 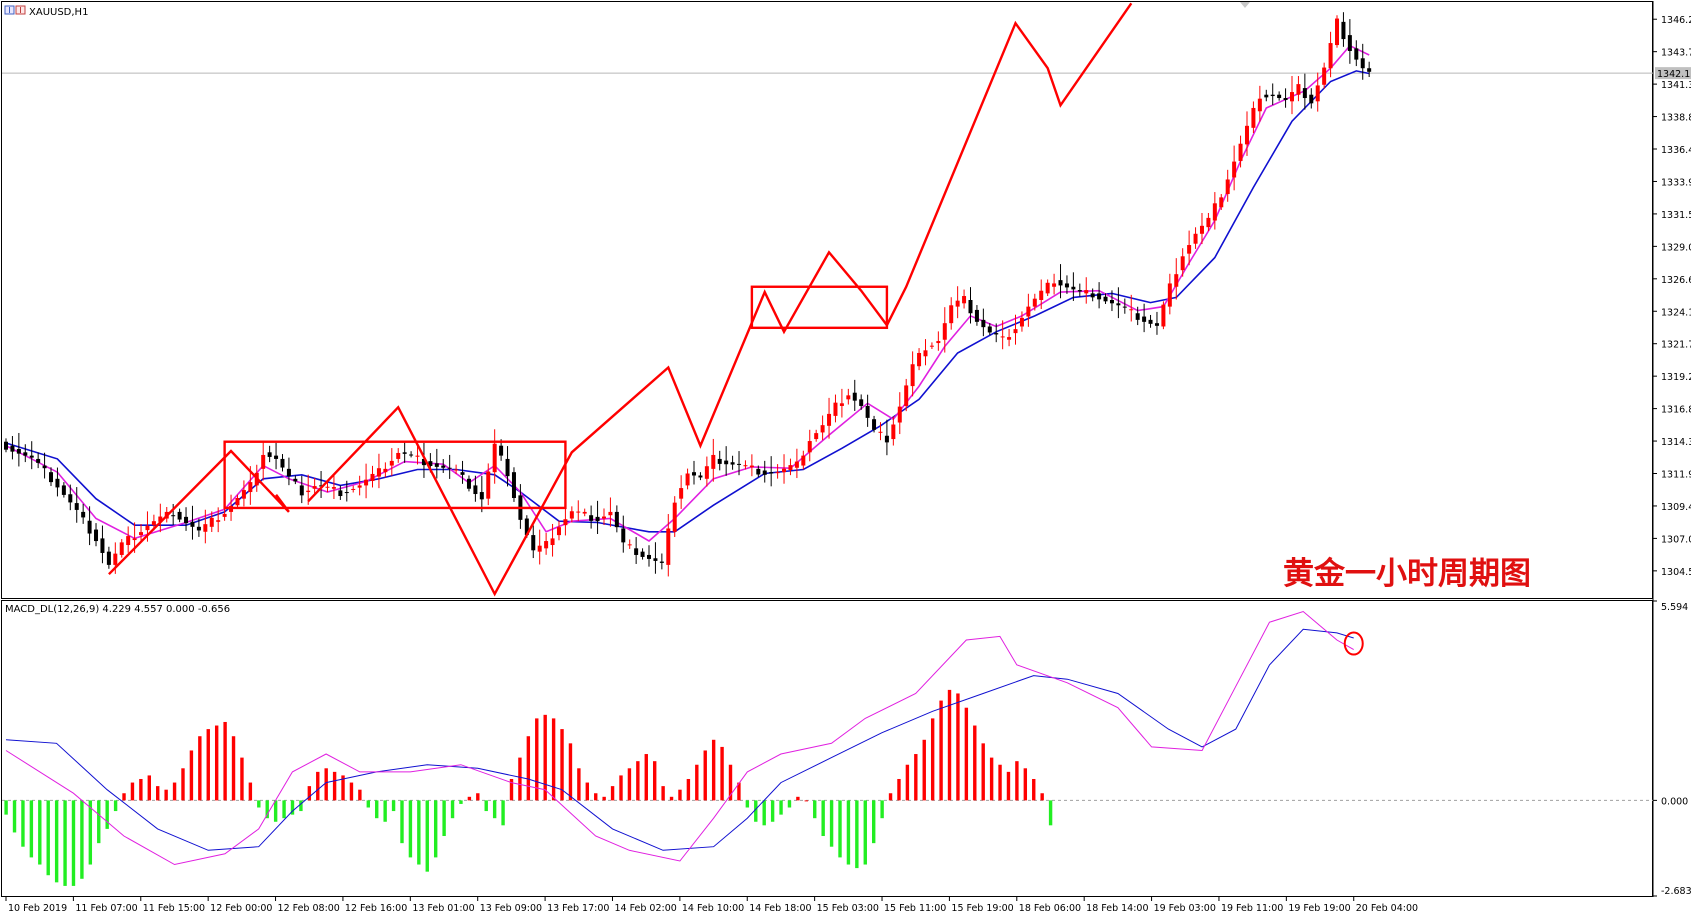 I want to click on time-tick-label: 14 Feb 02:00, so click(x=645, y=908).